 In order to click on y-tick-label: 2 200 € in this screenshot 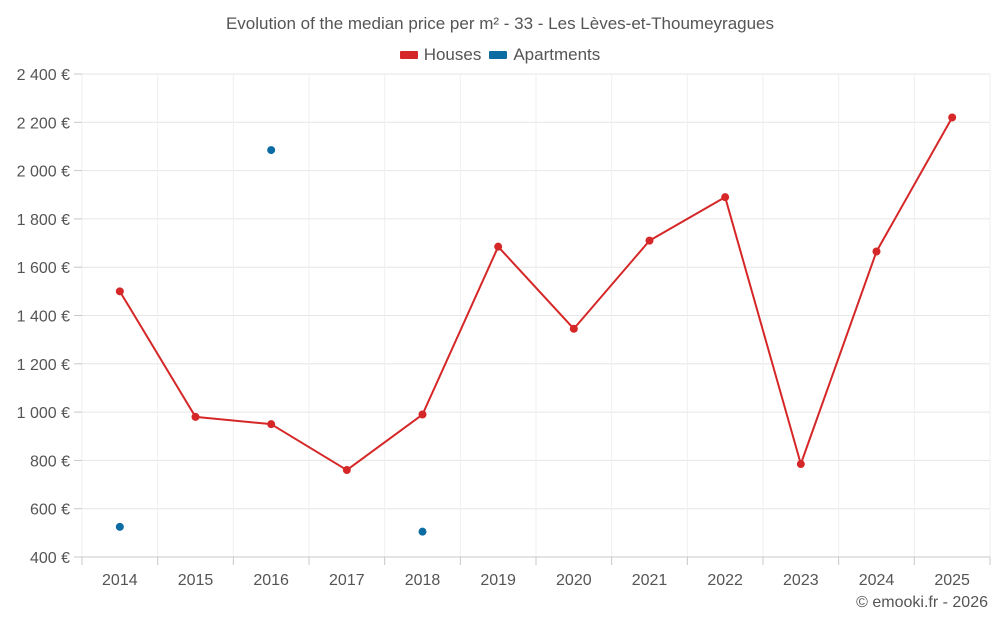, I will do `click(43, 123)`.